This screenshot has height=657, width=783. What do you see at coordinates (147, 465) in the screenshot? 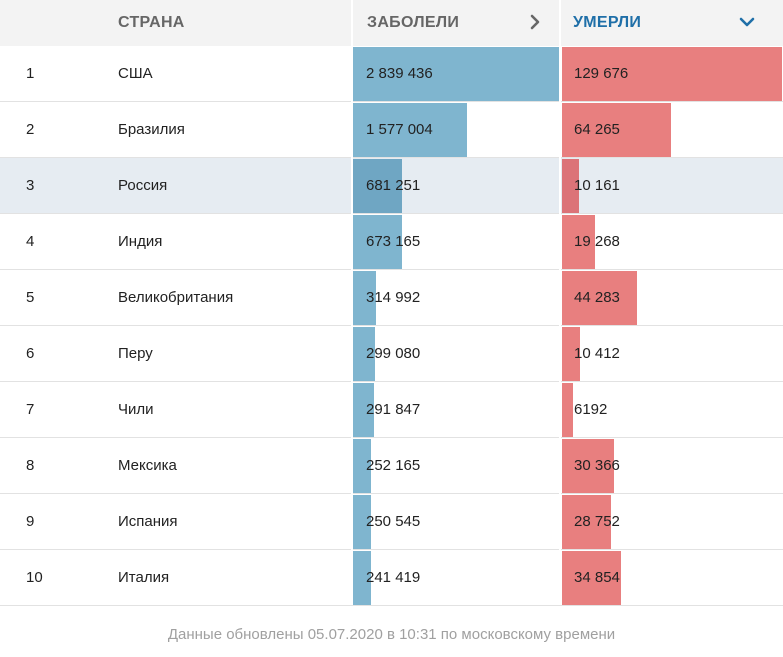
I see `country-cell: Мексика` at bounding box center [147, 465].